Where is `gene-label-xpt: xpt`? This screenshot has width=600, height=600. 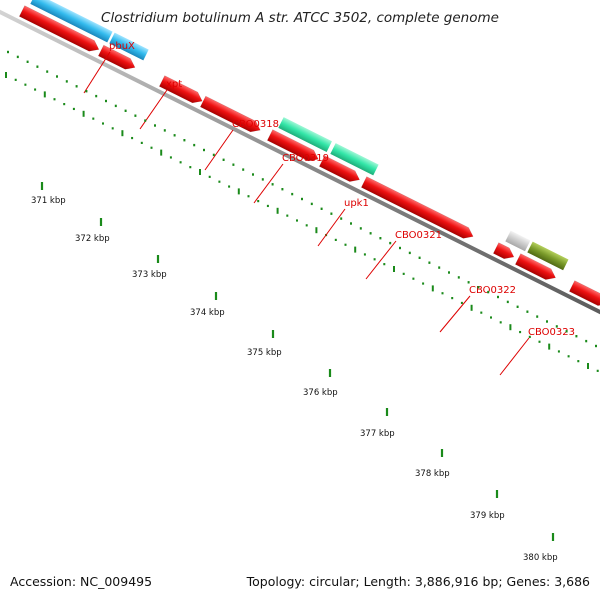
gene-label-xpt: xpt is located at coordinates (174, 84).